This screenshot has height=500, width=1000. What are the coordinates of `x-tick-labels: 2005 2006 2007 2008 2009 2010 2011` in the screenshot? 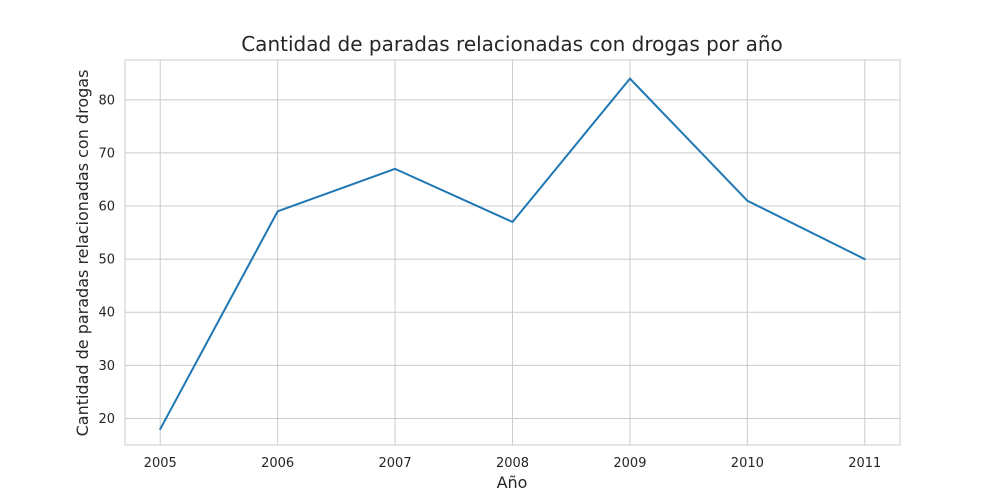 It's located at (513, 463).